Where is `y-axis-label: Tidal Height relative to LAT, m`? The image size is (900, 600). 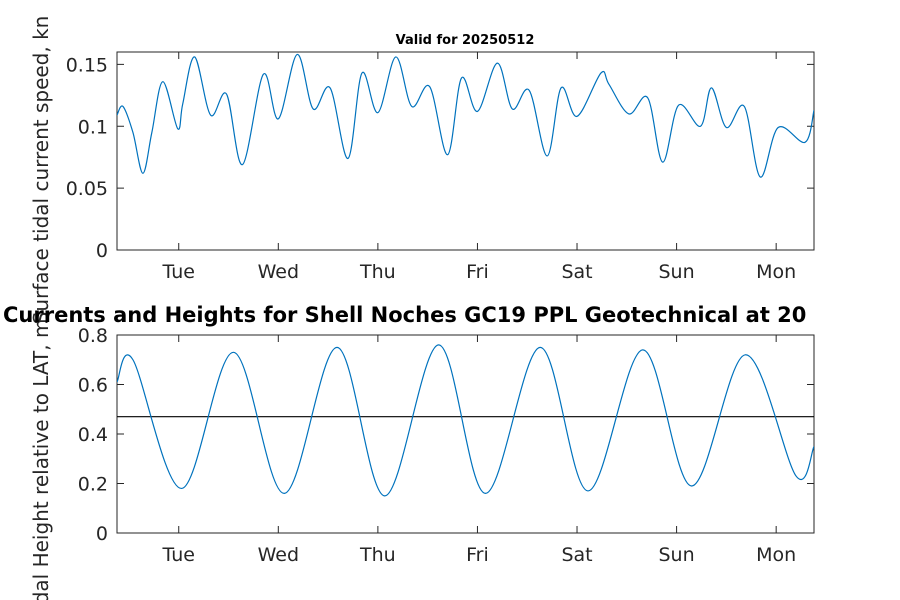
y-axis-label: Tidal Height relative to LAT, m is located at coordinates (41, 459).